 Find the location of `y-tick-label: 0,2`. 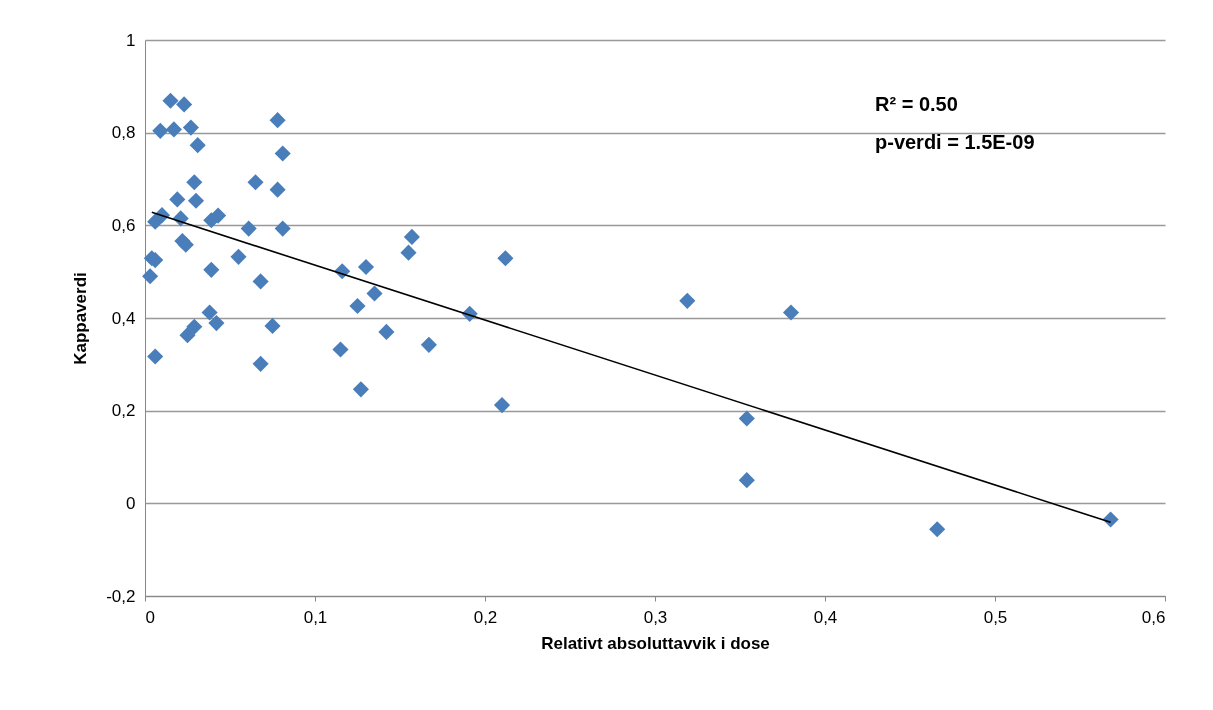

y-tick-label: 0,2 is located at coordinates (123, 411).